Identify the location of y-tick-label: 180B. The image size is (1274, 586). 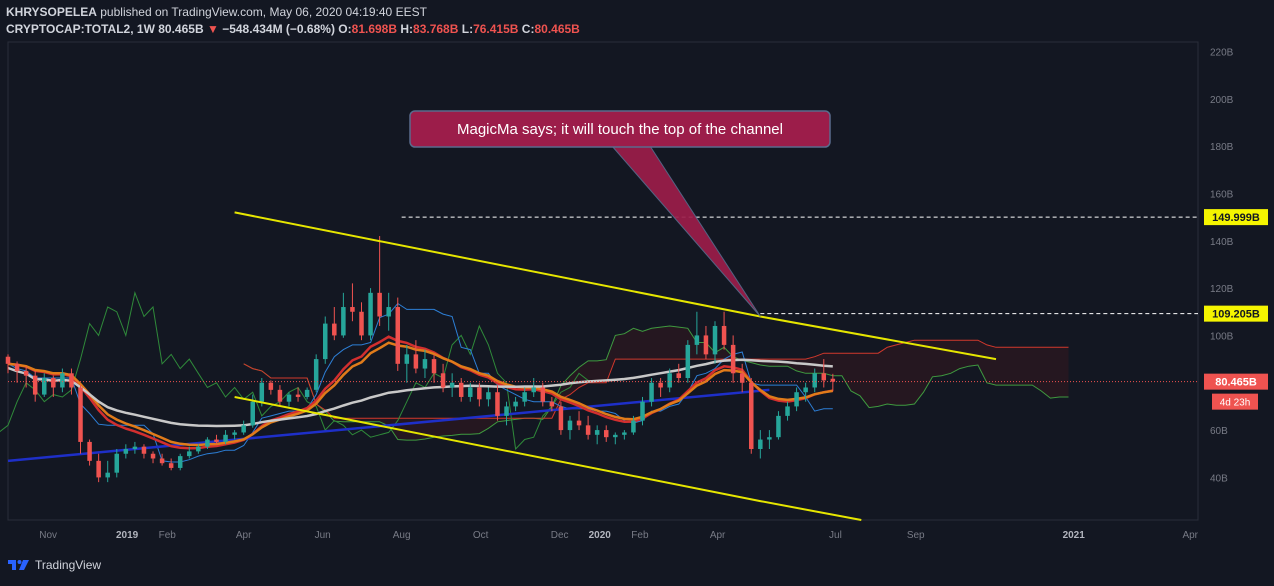
(1222, 147).